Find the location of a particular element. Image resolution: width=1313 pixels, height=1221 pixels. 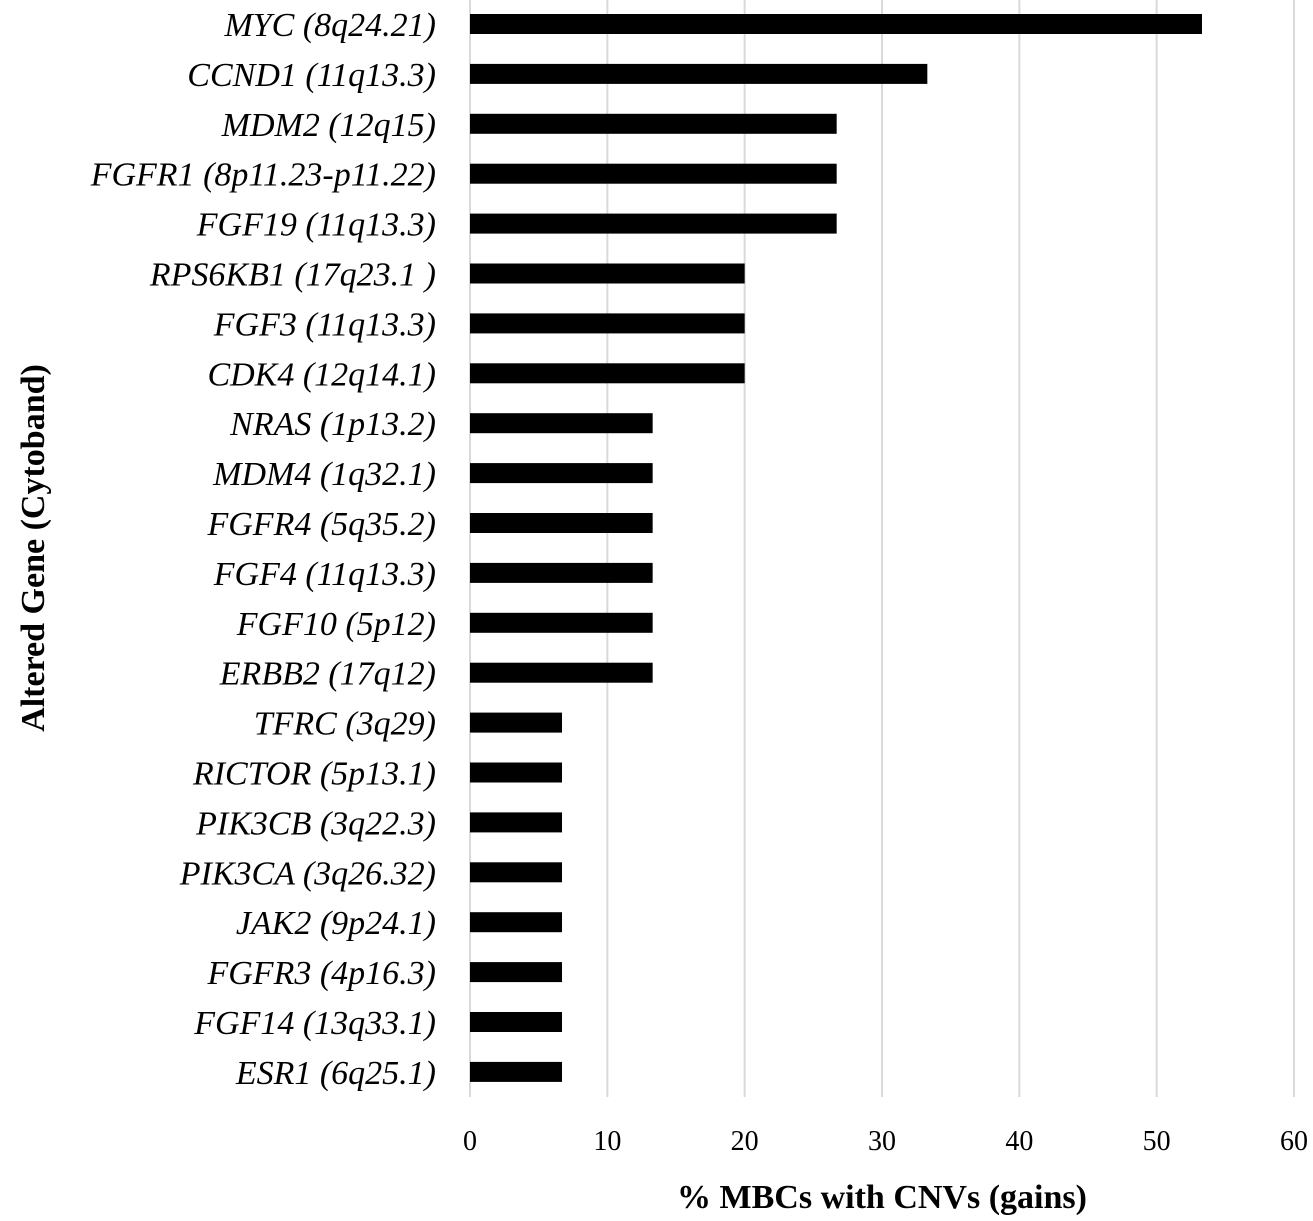

category-label: FGF4 (11q13.3) is located at coordinates (324, 574).